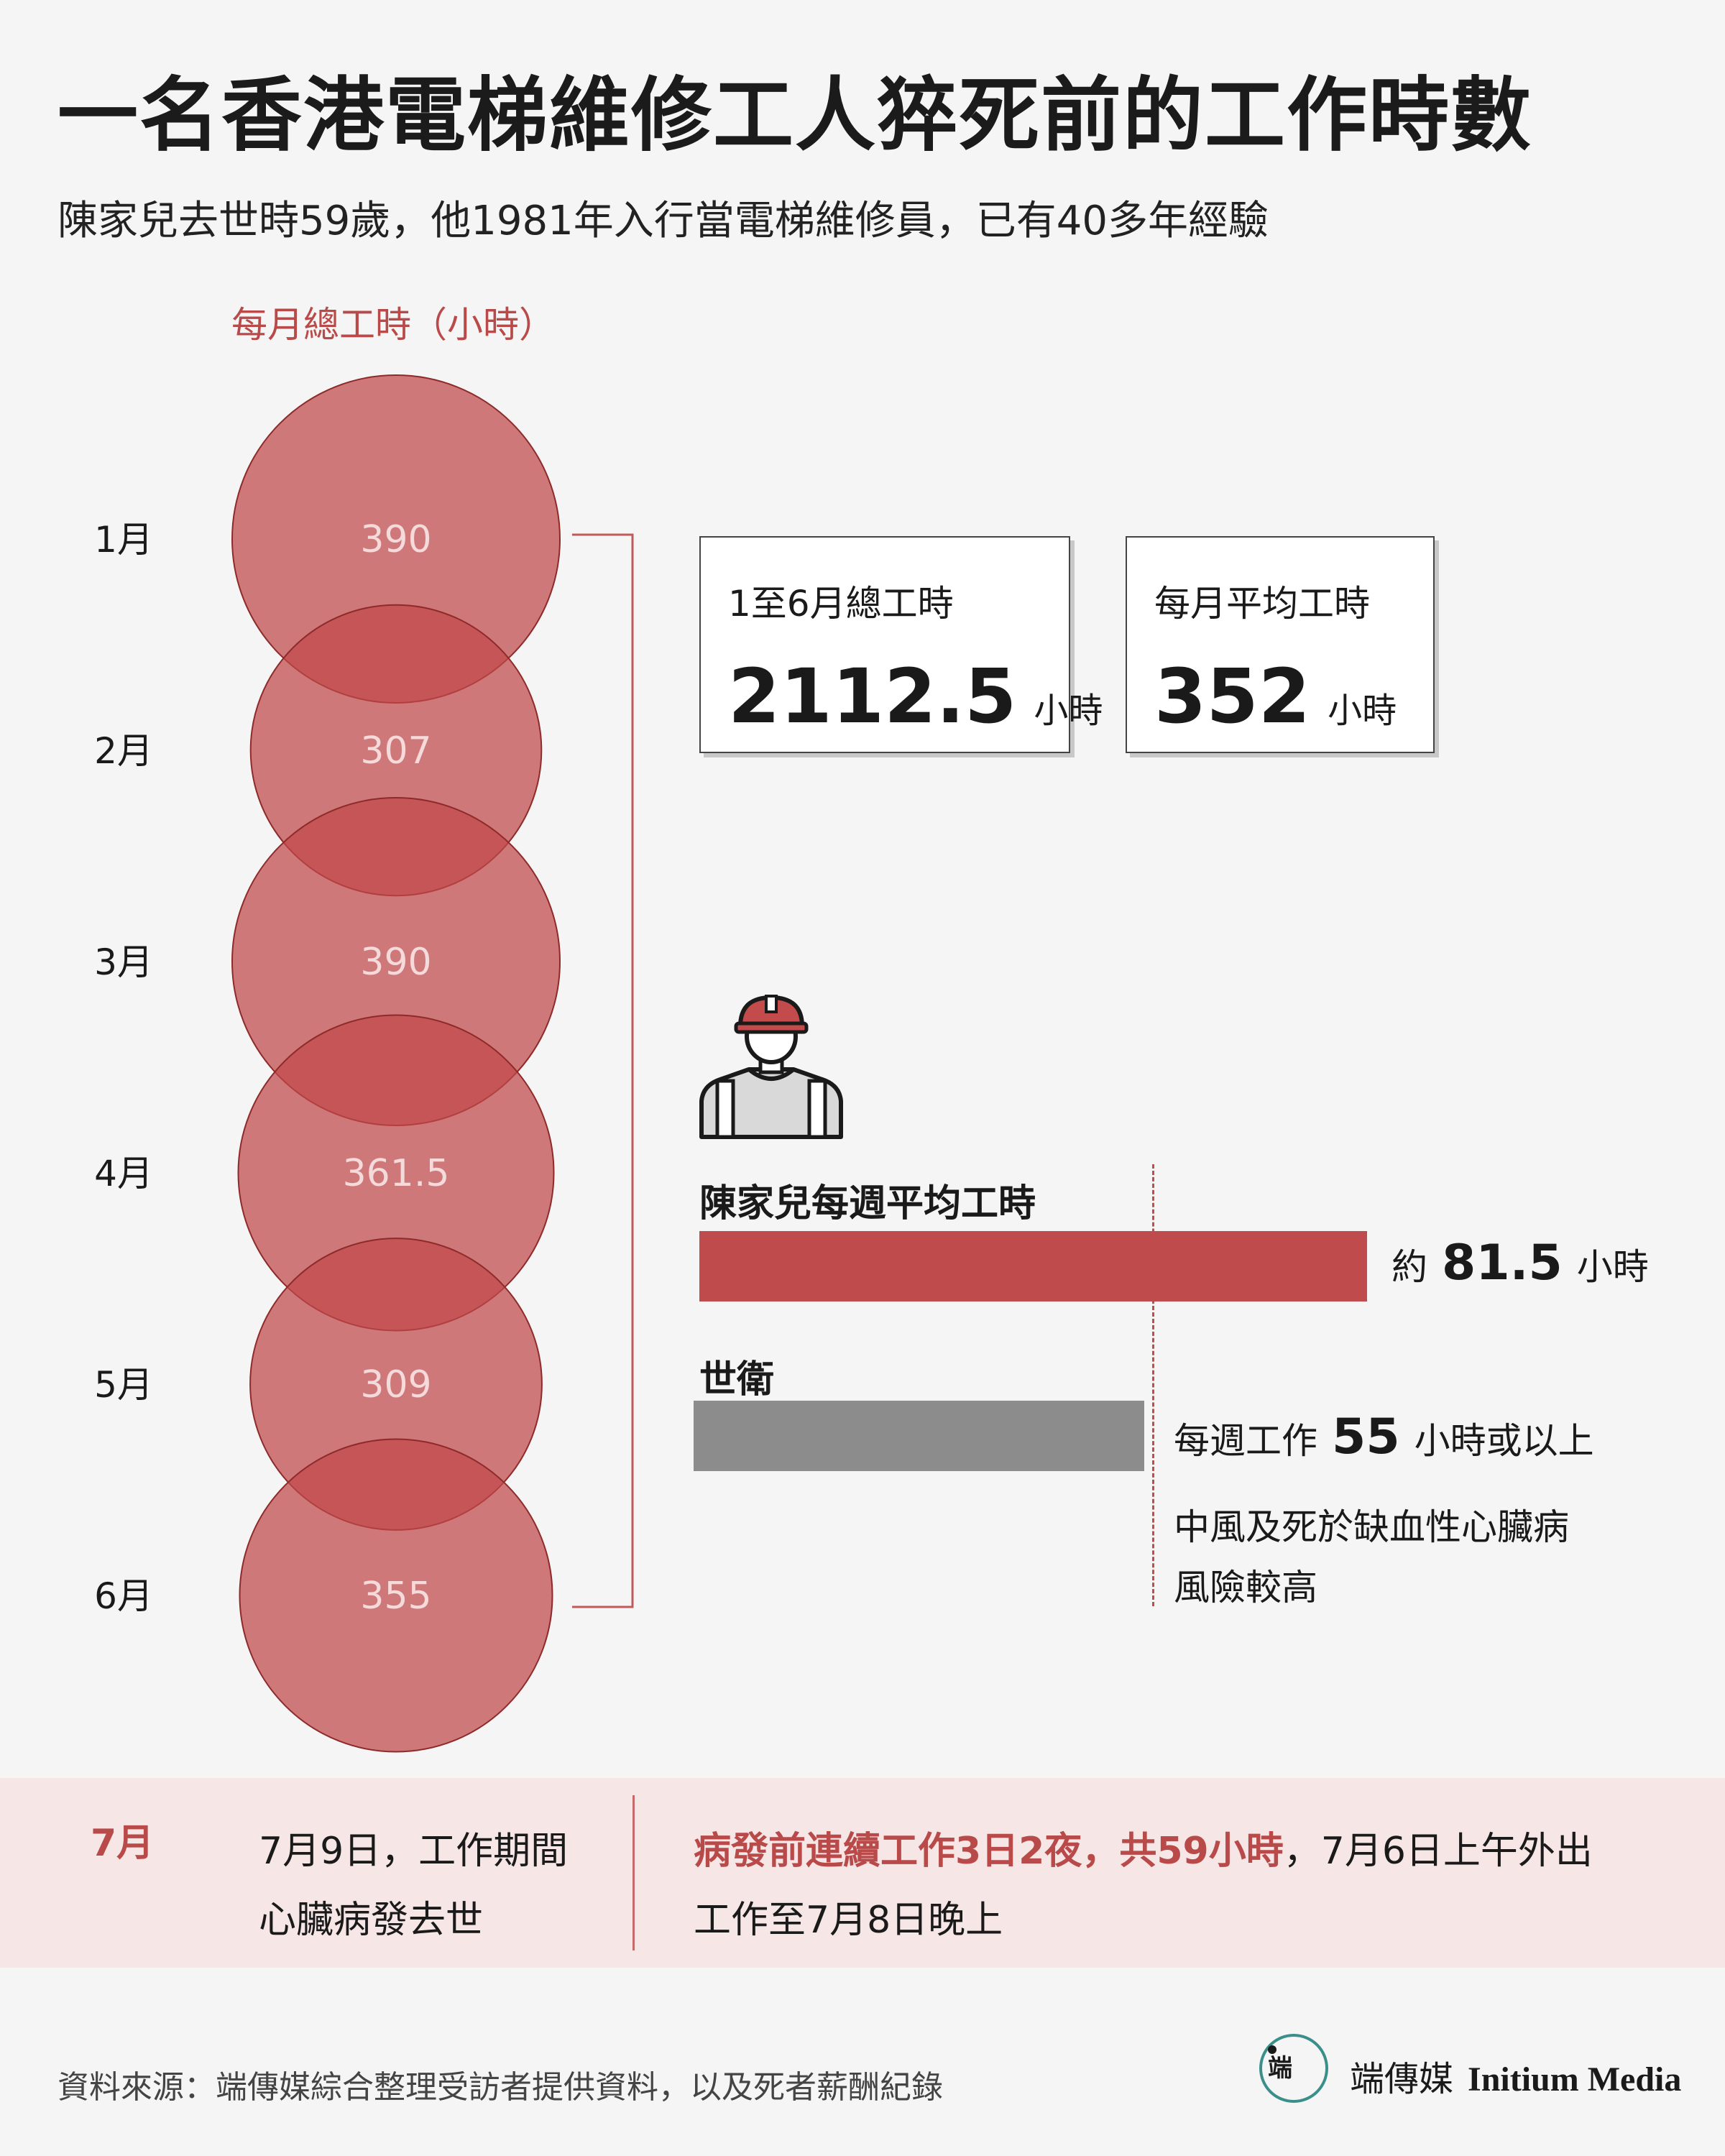  I want to click on logo-mark: 端, so click(1280, 2069).